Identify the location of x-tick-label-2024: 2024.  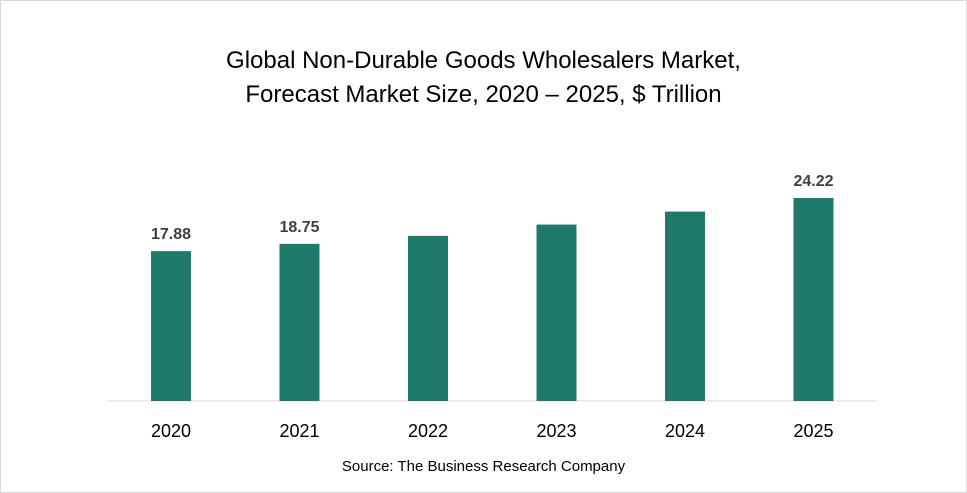
(685, 431).